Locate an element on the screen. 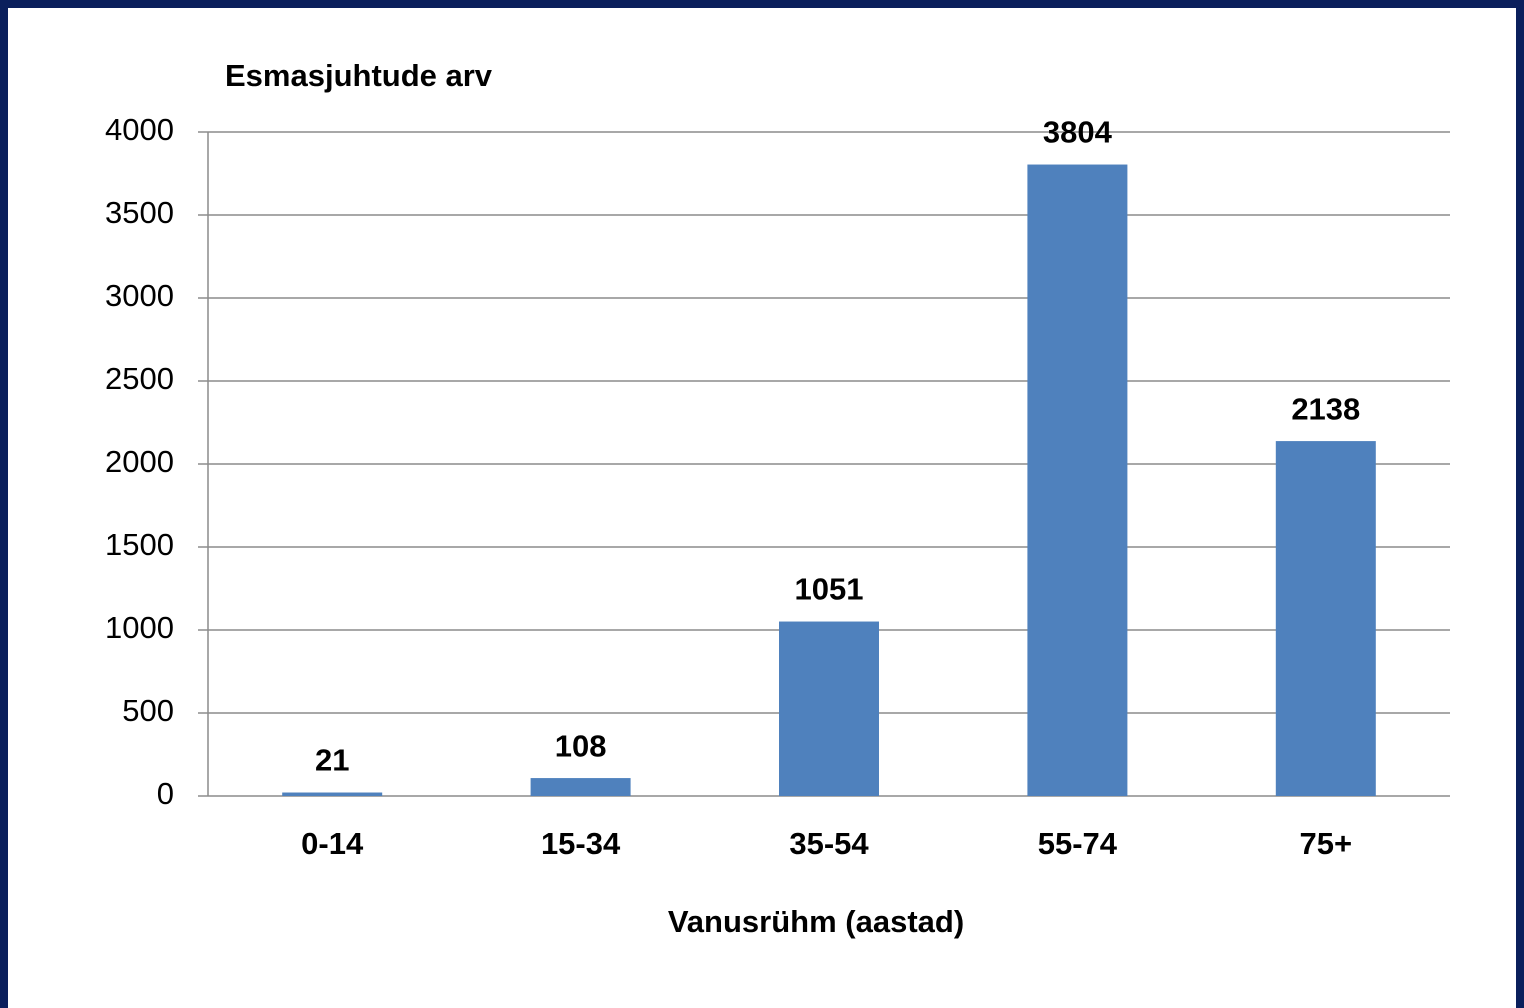 The image size is (1524, 1008). y-tick-label: 4000 is located at coordinates (139, 129).